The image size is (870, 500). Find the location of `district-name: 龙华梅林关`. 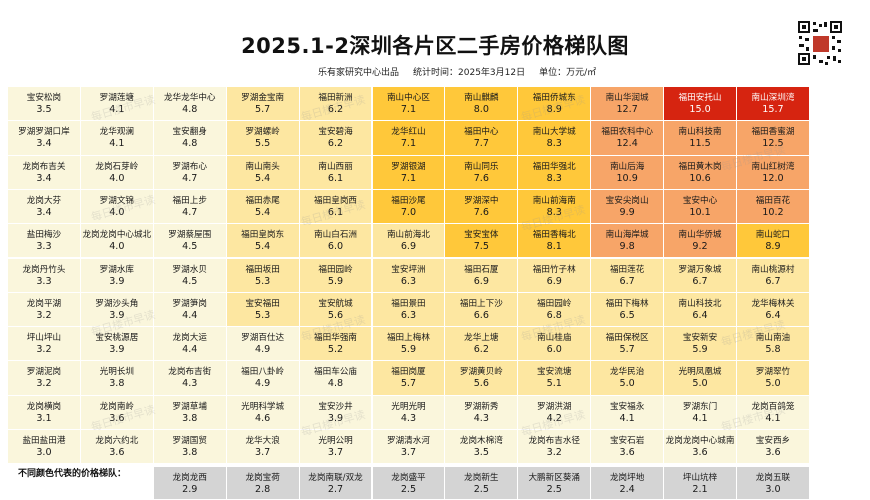

district-name: 龙华梅林关 is located at coordinates (773, 303).